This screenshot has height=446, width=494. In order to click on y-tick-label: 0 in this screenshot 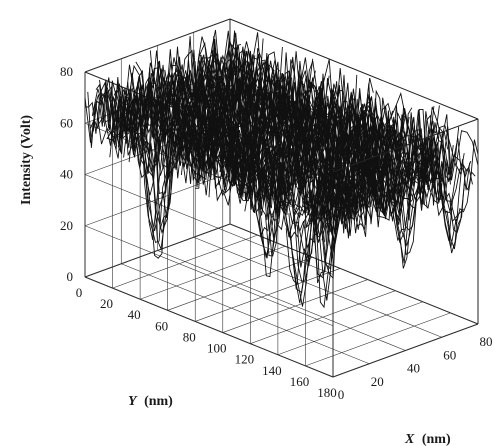, I will do `click(79, 292)`.